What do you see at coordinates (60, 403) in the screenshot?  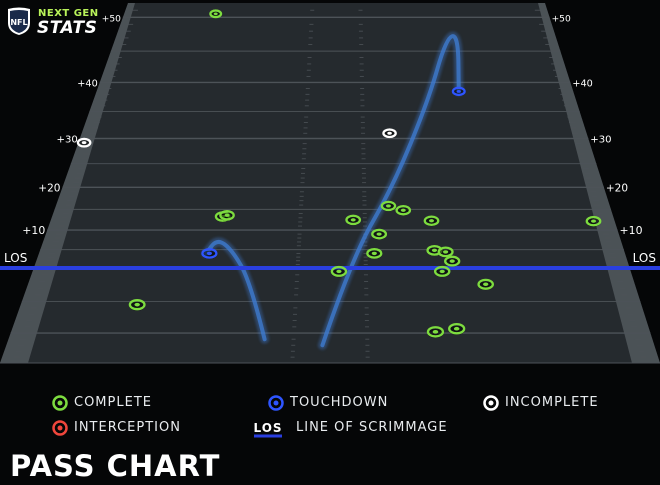 I see `complete-marker-icon` at bounding box center [60, 403].